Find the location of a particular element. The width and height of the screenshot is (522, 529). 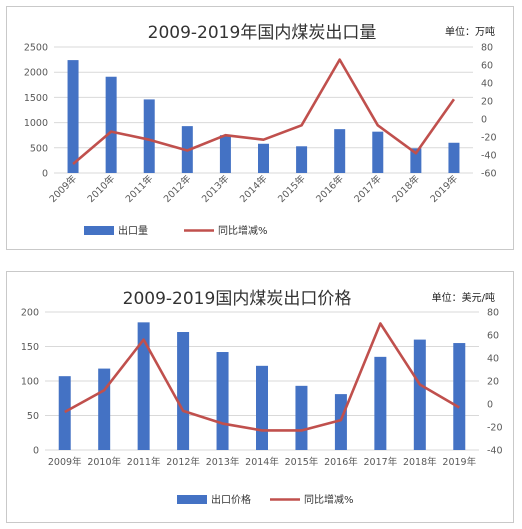

y-tick-label: 50 is located at coordinates (33, 416).